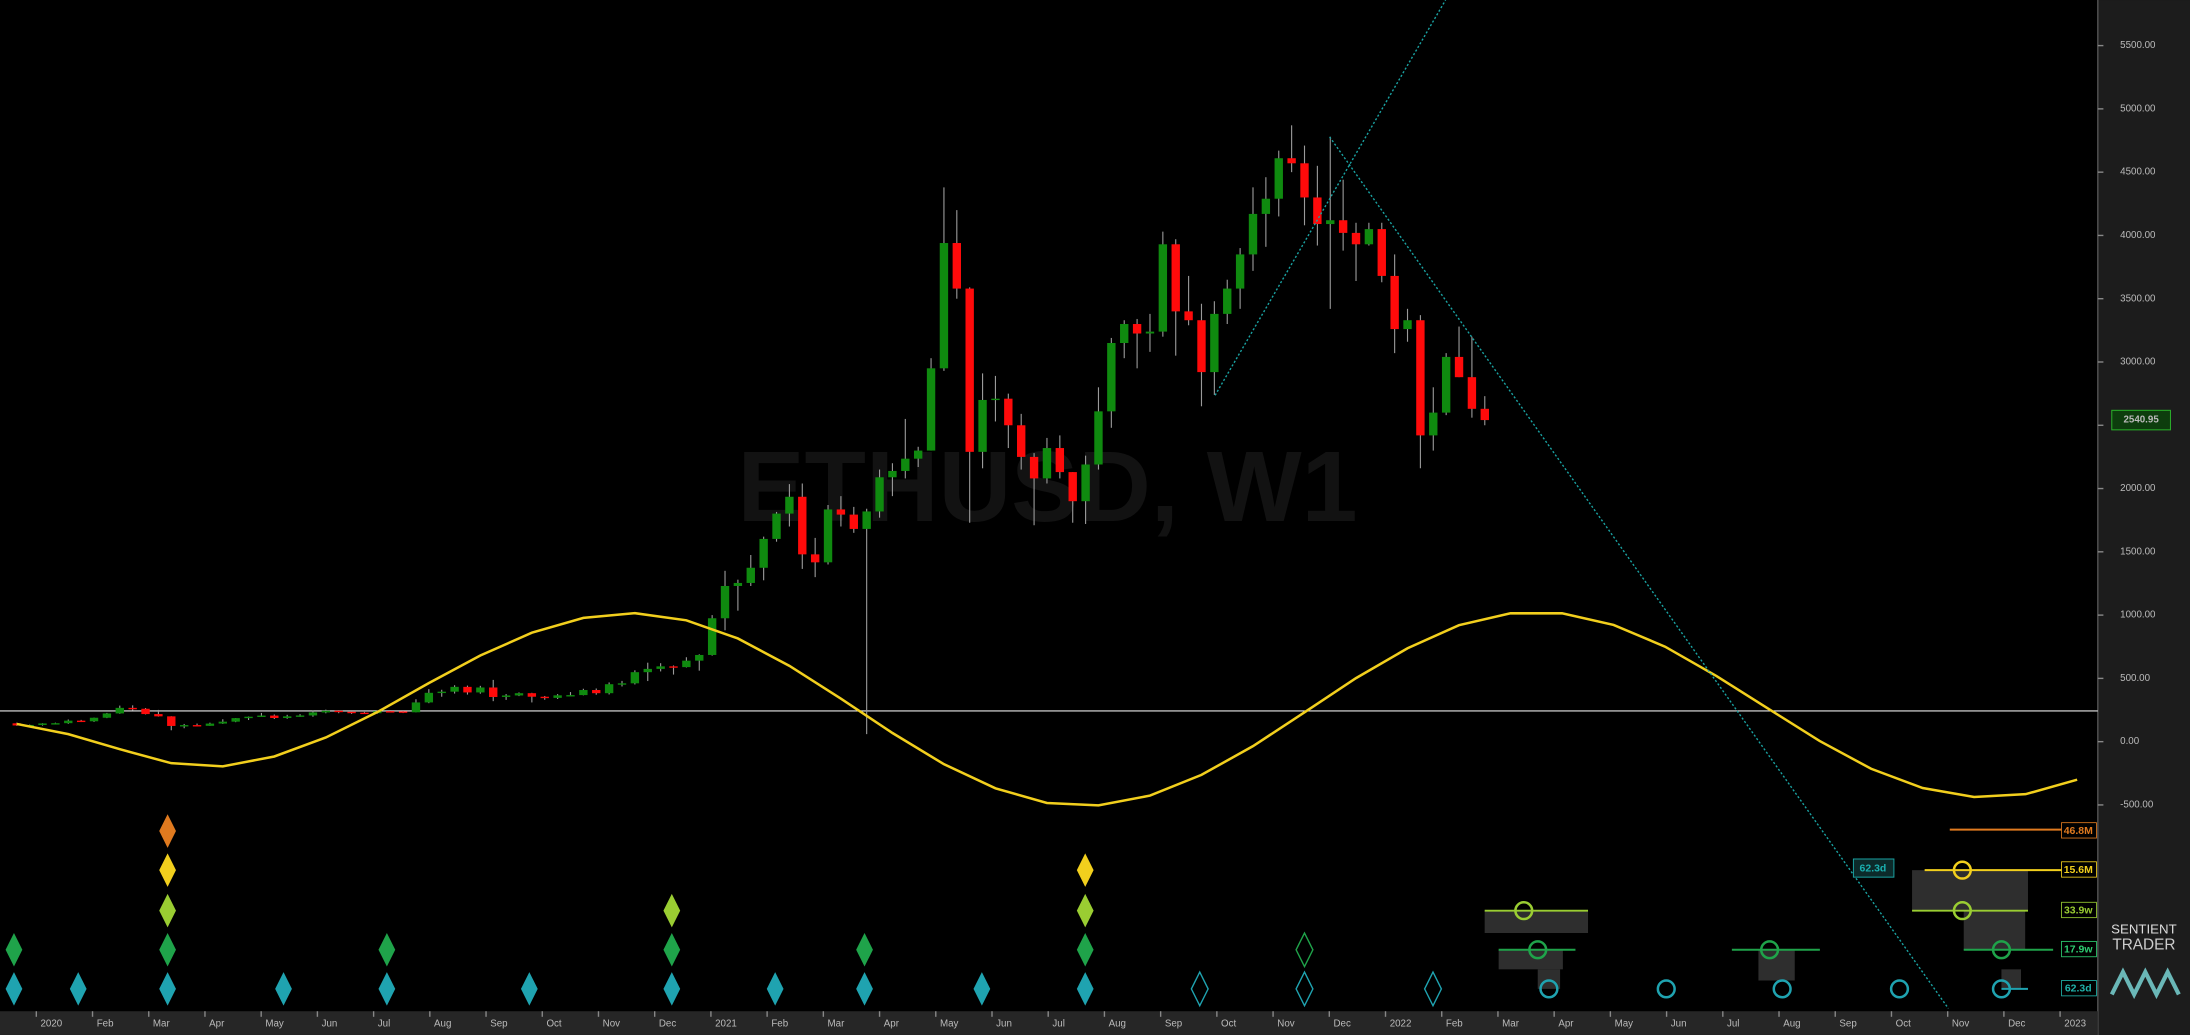 Image resolution: width=2190 pixels, height=1035 pixels. I want to click on y-tick-label: 4500.00, so click(2138, 172).